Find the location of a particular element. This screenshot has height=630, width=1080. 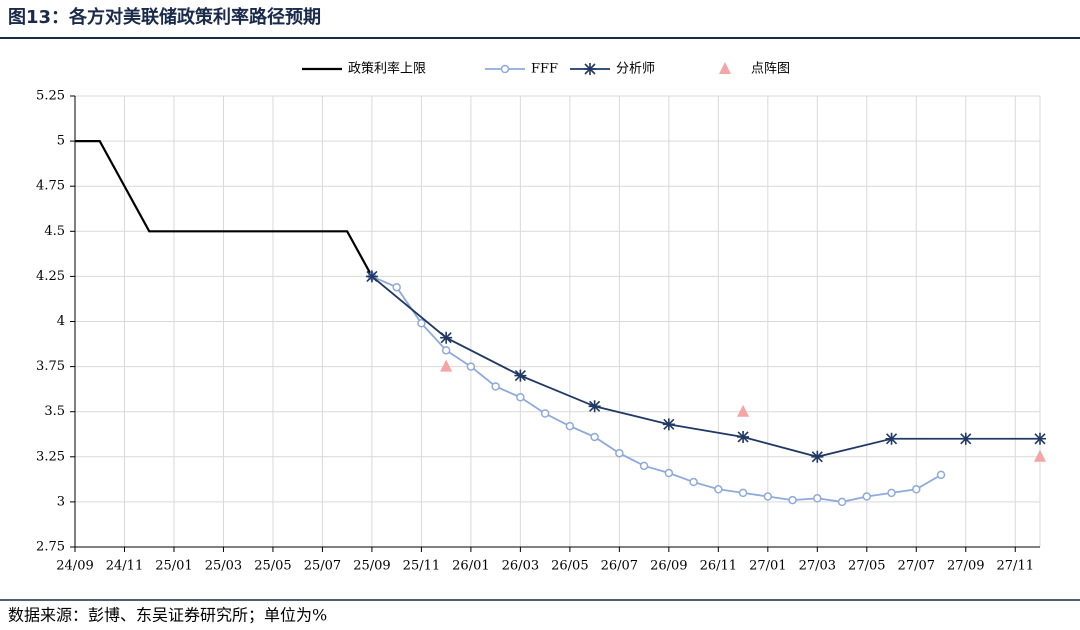

x-tick-label: 26/09 is located at coordinates (668, 566).